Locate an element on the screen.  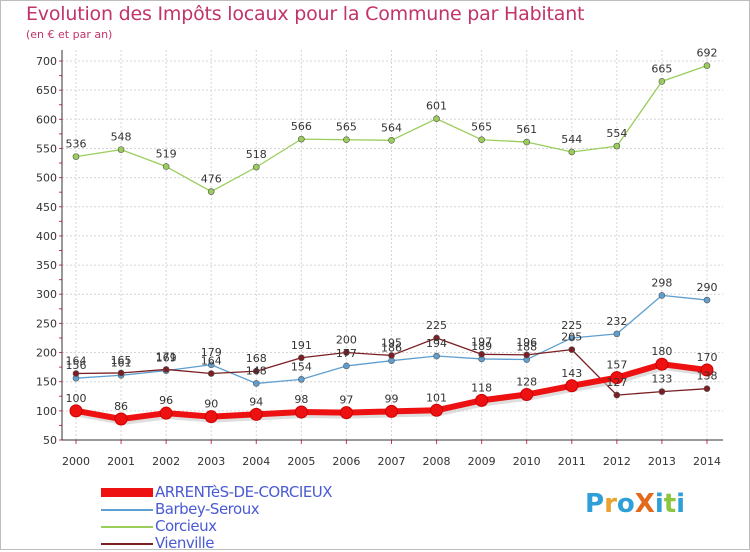
data-label: 168 is located at coordinates (256, 358).